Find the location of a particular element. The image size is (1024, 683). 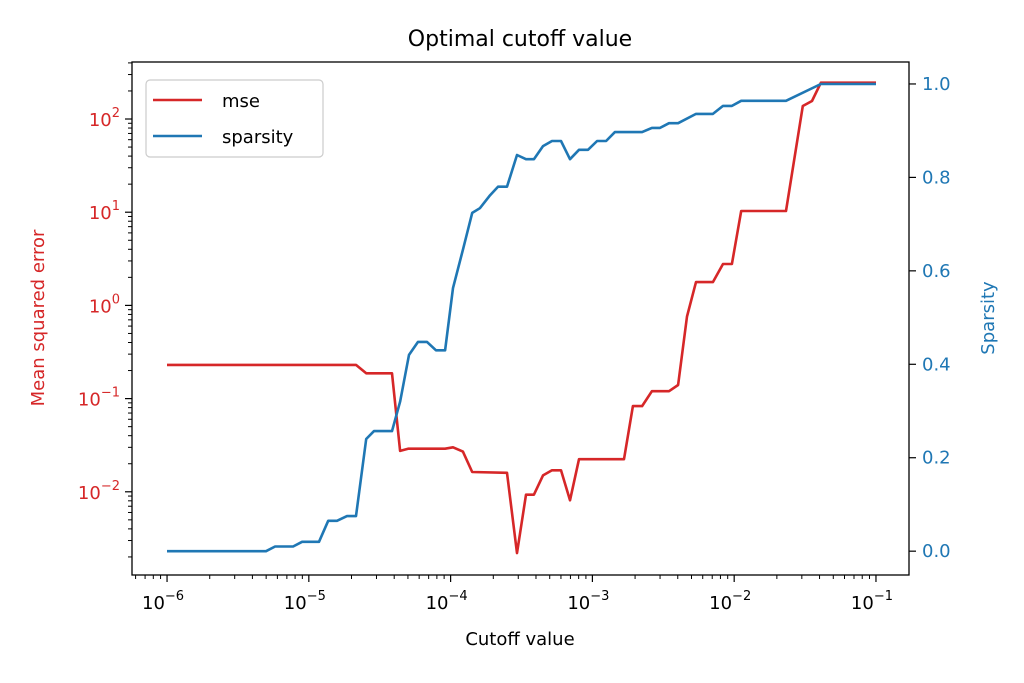

y-left-tick-label: 10⁻² is located at coordinates (99, 491).